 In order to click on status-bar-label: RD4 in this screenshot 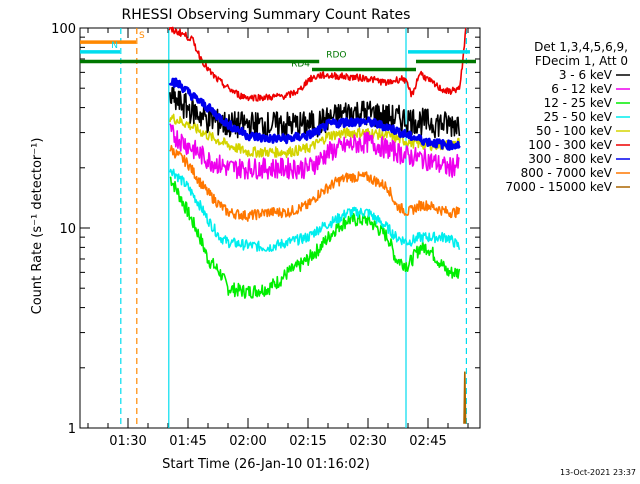, I will do `click(300, 65)`.